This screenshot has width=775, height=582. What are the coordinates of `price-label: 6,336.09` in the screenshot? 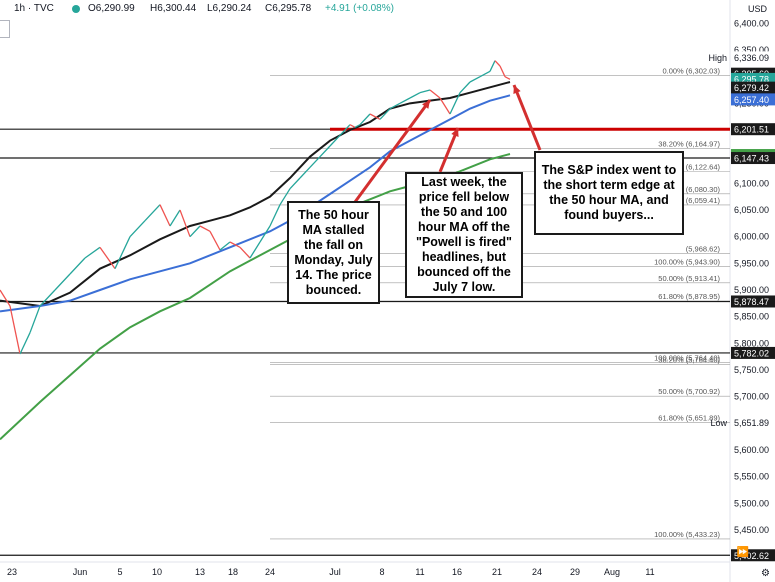 It's located at (751, 58).